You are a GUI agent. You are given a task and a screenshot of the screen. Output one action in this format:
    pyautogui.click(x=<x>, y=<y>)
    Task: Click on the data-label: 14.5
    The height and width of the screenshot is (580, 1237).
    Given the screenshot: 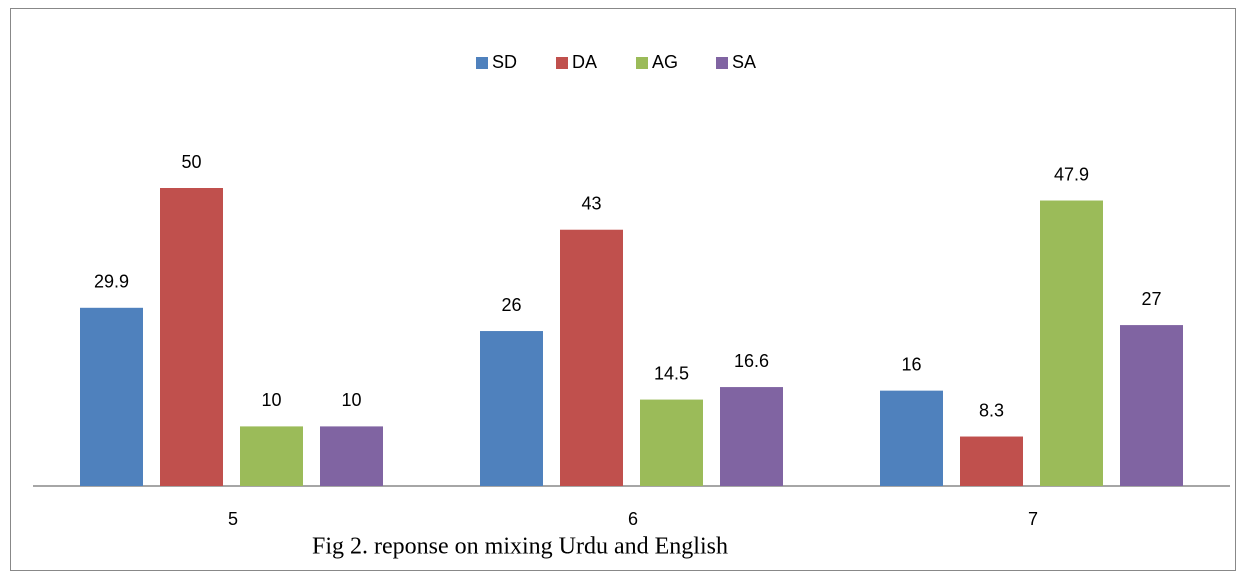 What is the action you would take?
    pyautogui.click(x=671, y=373)
    